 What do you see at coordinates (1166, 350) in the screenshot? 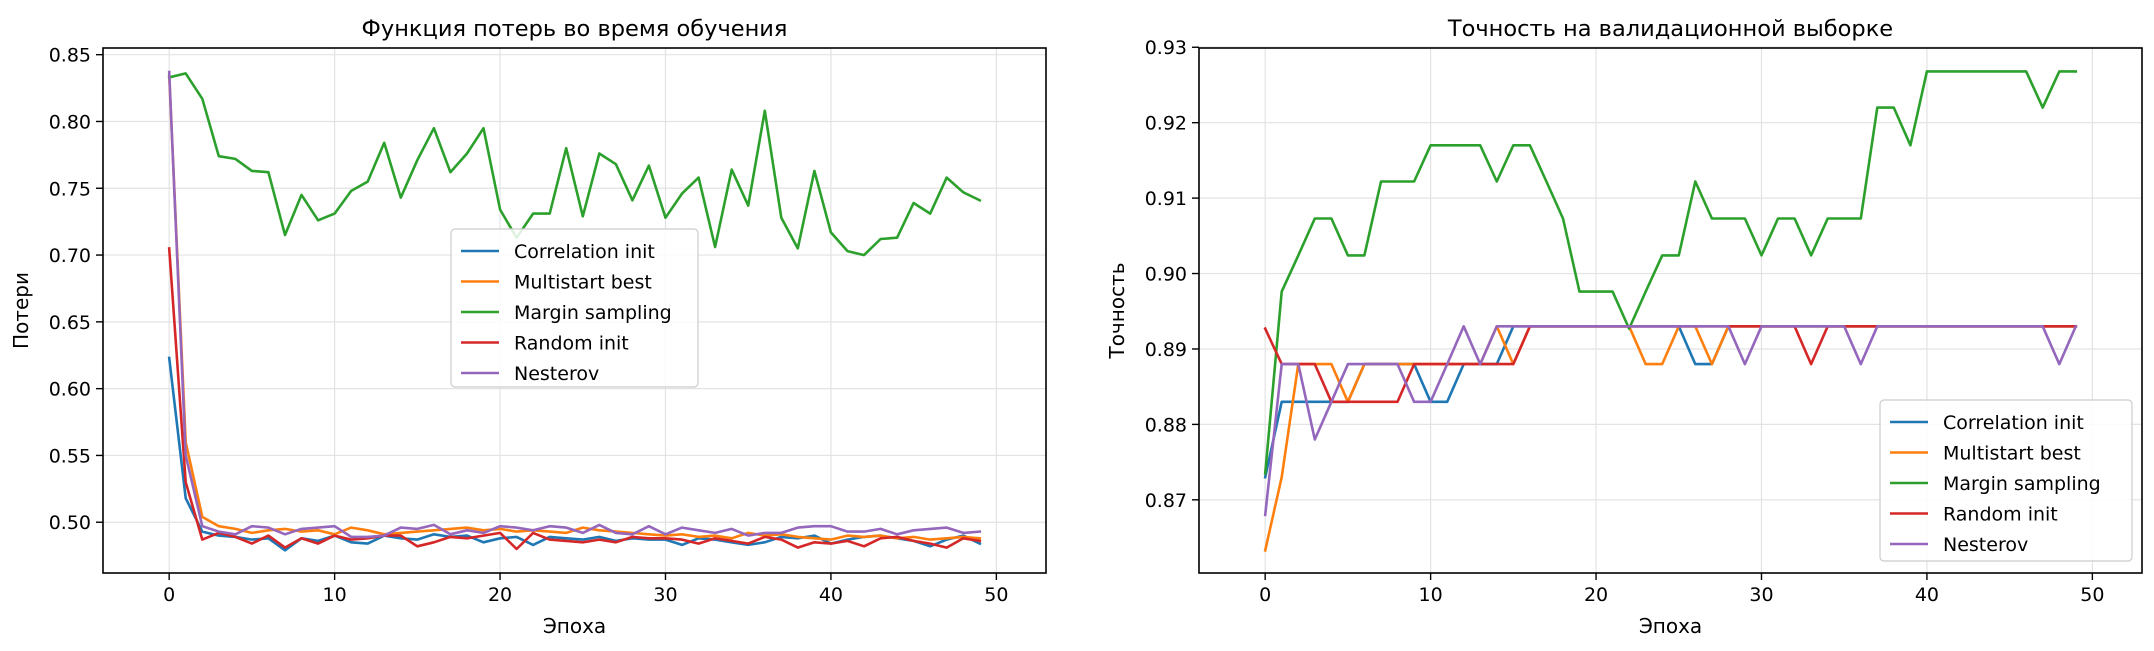
I see `y-tick-label: 0.89` at bounding box center [1166, 350].